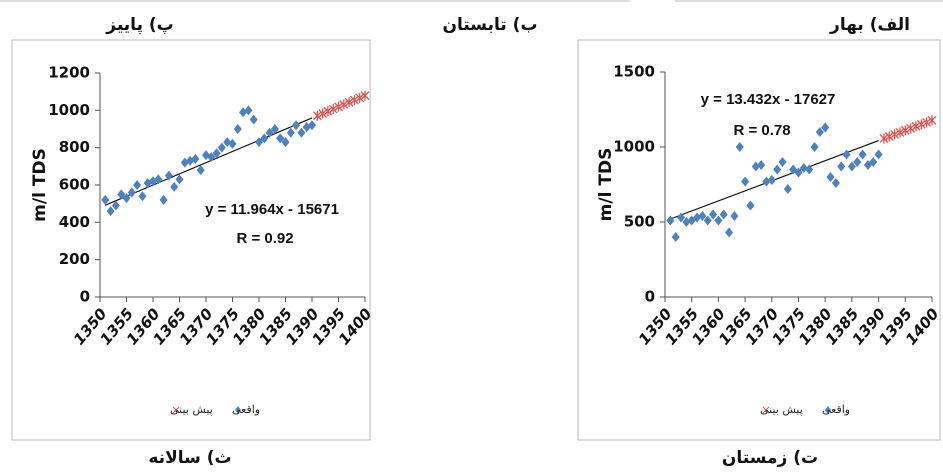  Describe the element at coordinates (139, 25) in the screenshot. I see `caption: پ) پاییز` at that location.